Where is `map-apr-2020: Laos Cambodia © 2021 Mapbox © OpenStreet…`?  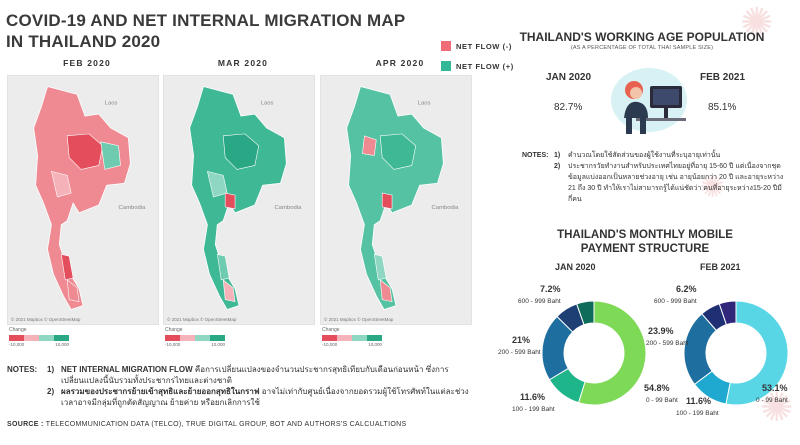 map-apr-2020: Laos Cambodia © 2021 Mapbox © OpenStreet… is located at coordinates (396, 200).